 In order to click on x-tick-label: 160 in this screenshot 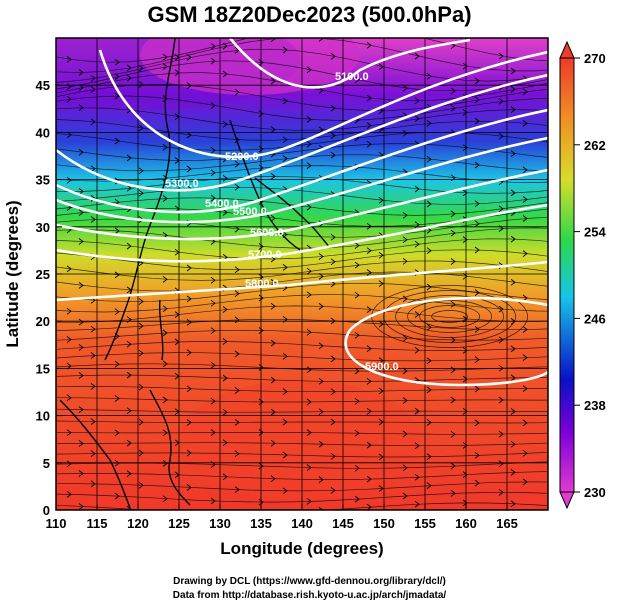, I will do `click(466, 523)`.